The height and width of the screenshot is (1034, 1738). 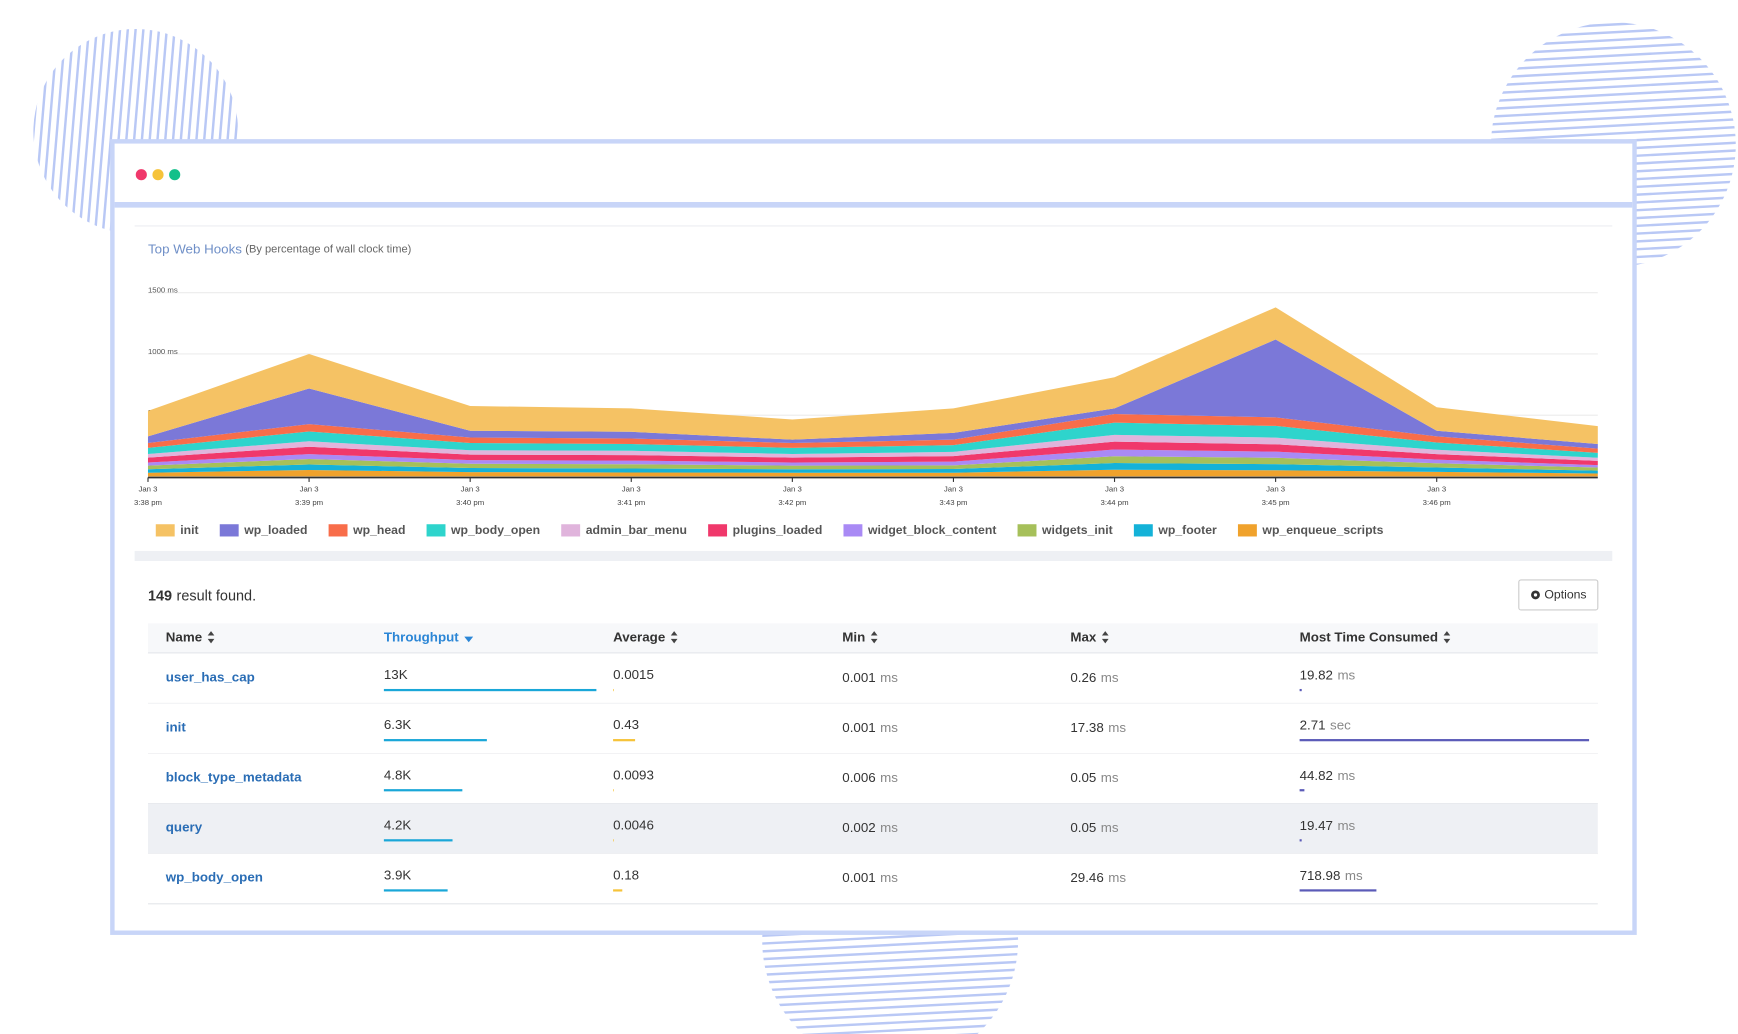 I want to click on max: 29.46 ms, so click(x=1098, y=877).